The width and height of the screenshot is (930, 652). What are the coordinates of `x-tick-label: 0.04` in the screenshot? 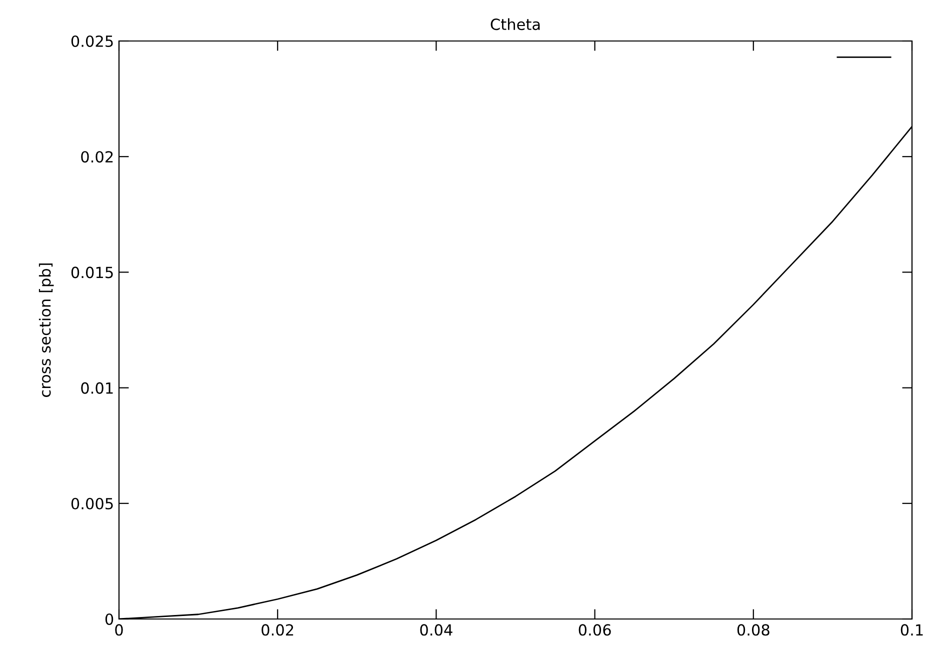 It's located at (436, 630).